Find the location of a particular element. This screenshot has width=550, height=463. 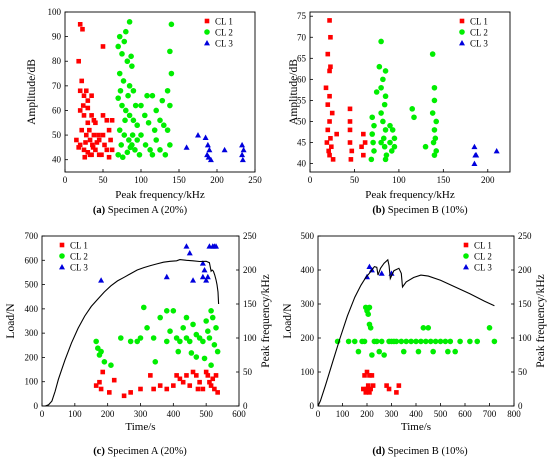

plot-frame-d is located at coordinates (416, 321).